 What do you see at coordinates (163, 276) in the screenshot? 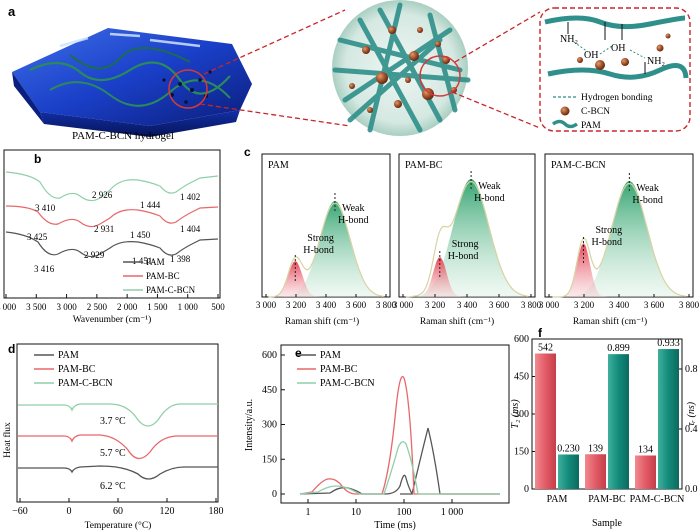
I see `legend-text-bc-b: PAM-BC` at bounding box center [163, 276].